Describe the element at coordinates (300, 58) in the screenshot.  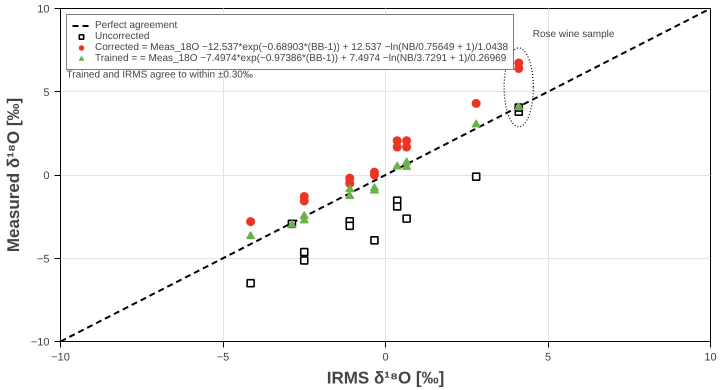
I see `legend-label: Trained = = Meas_18O −7.4974*exp(−0.97386*(BB-1)) + 7.4974 −ln(NB/3.7291 + 1)/0.26969` at that location.